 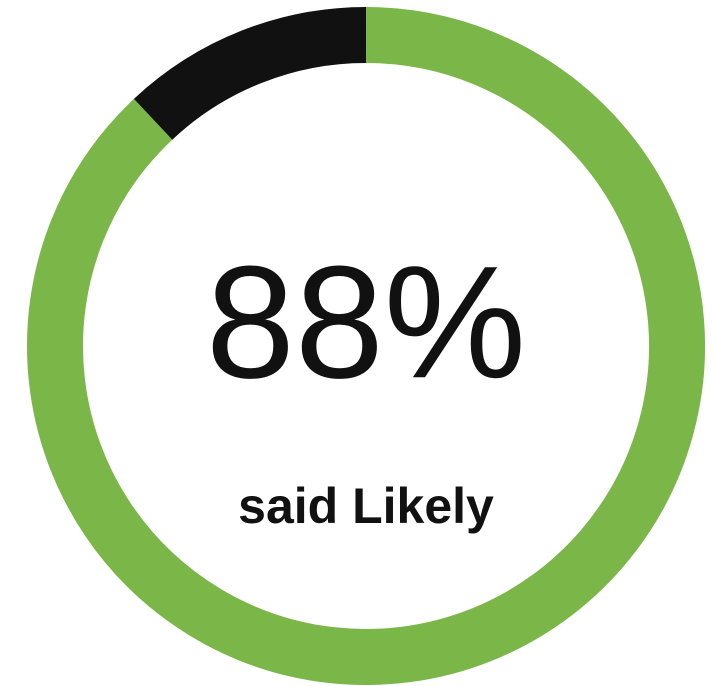 What do you see at coordinates (250, 73) in the screenshot?
I see `donut-segment` at bounding box center [250, 73].